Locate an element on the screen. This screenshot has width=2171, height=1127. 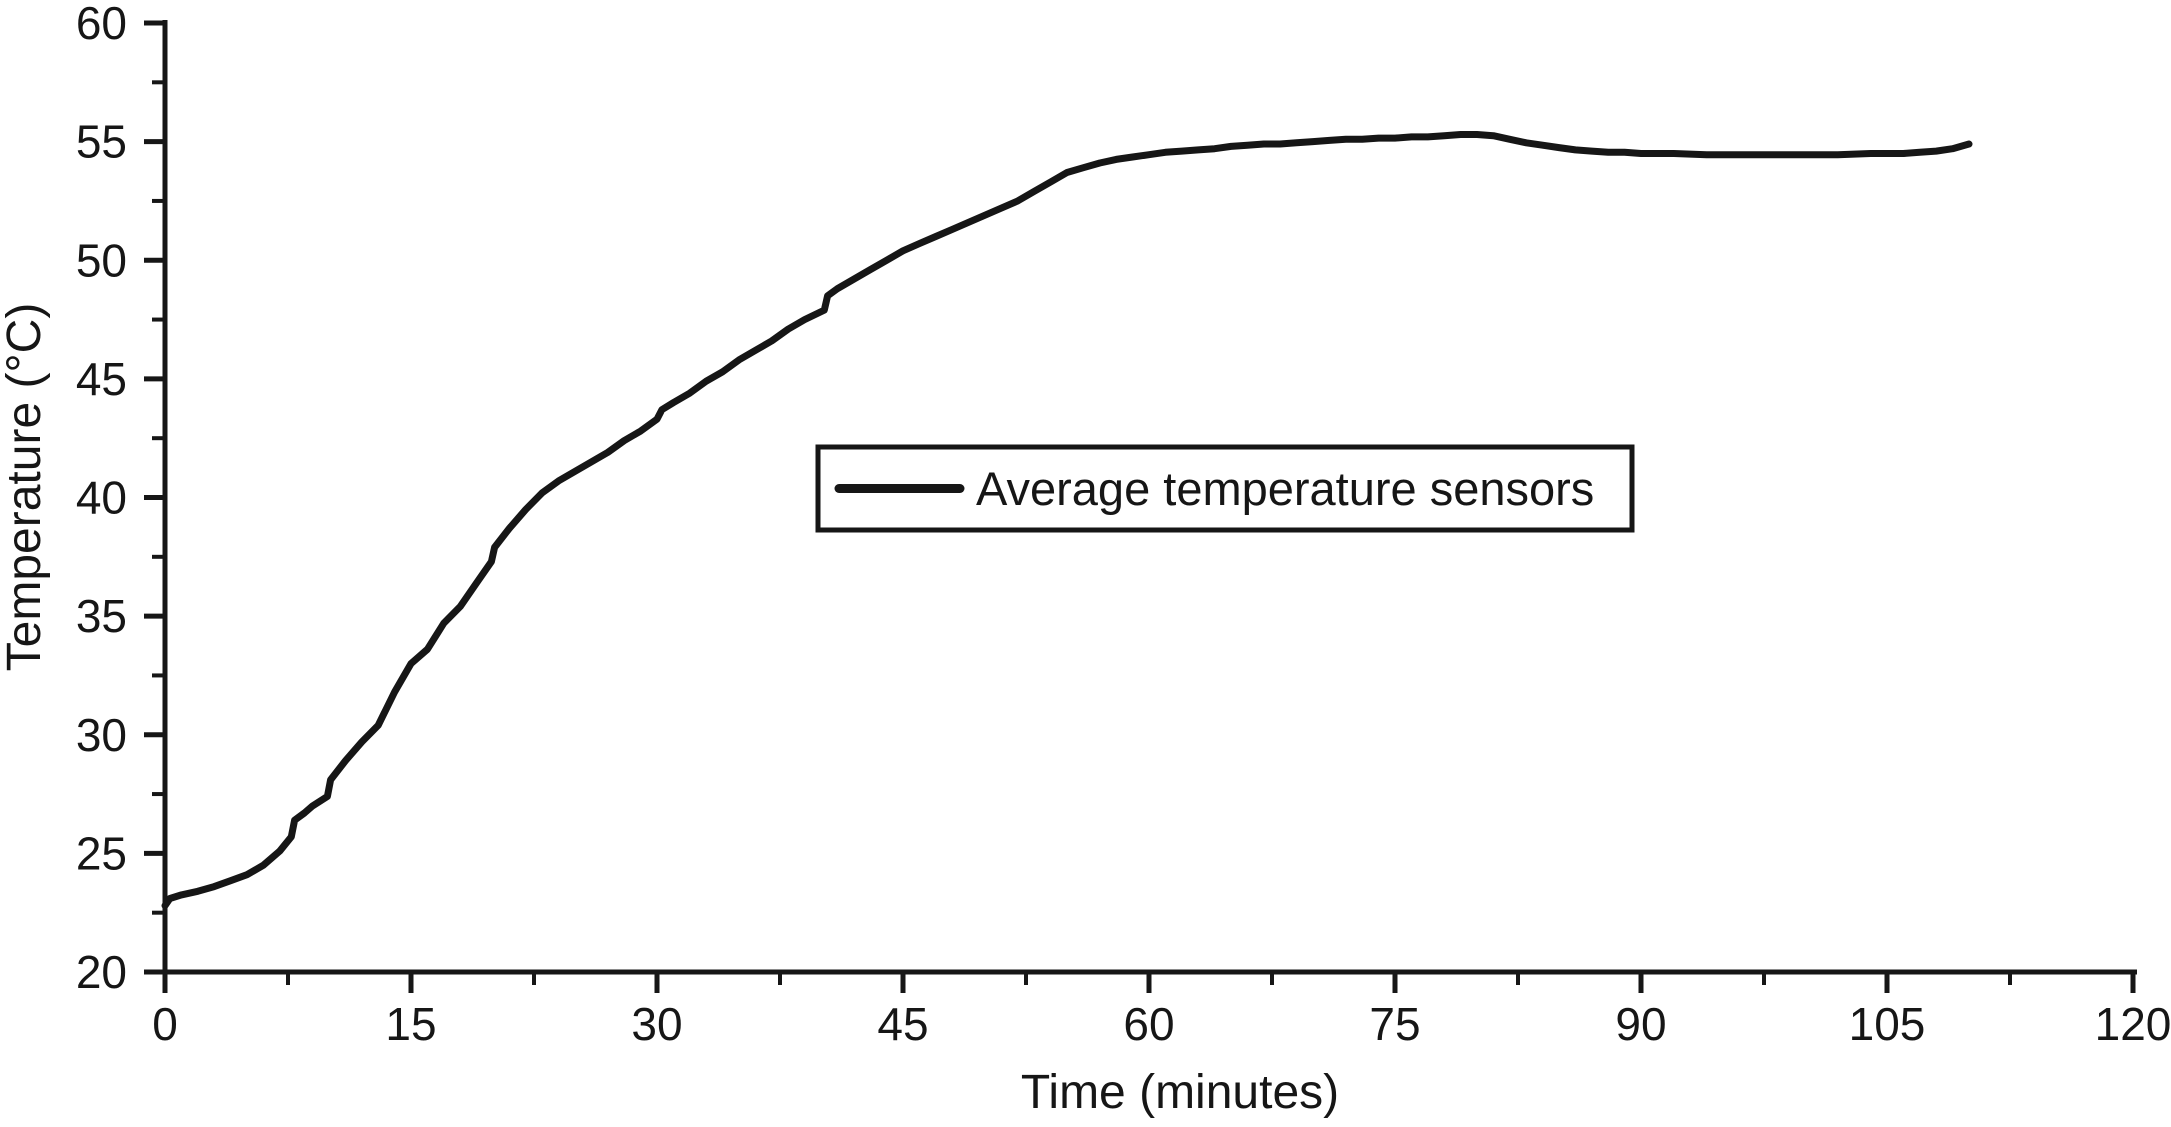
x-tick-label: 105 is located at coordinates (1887, 1024).